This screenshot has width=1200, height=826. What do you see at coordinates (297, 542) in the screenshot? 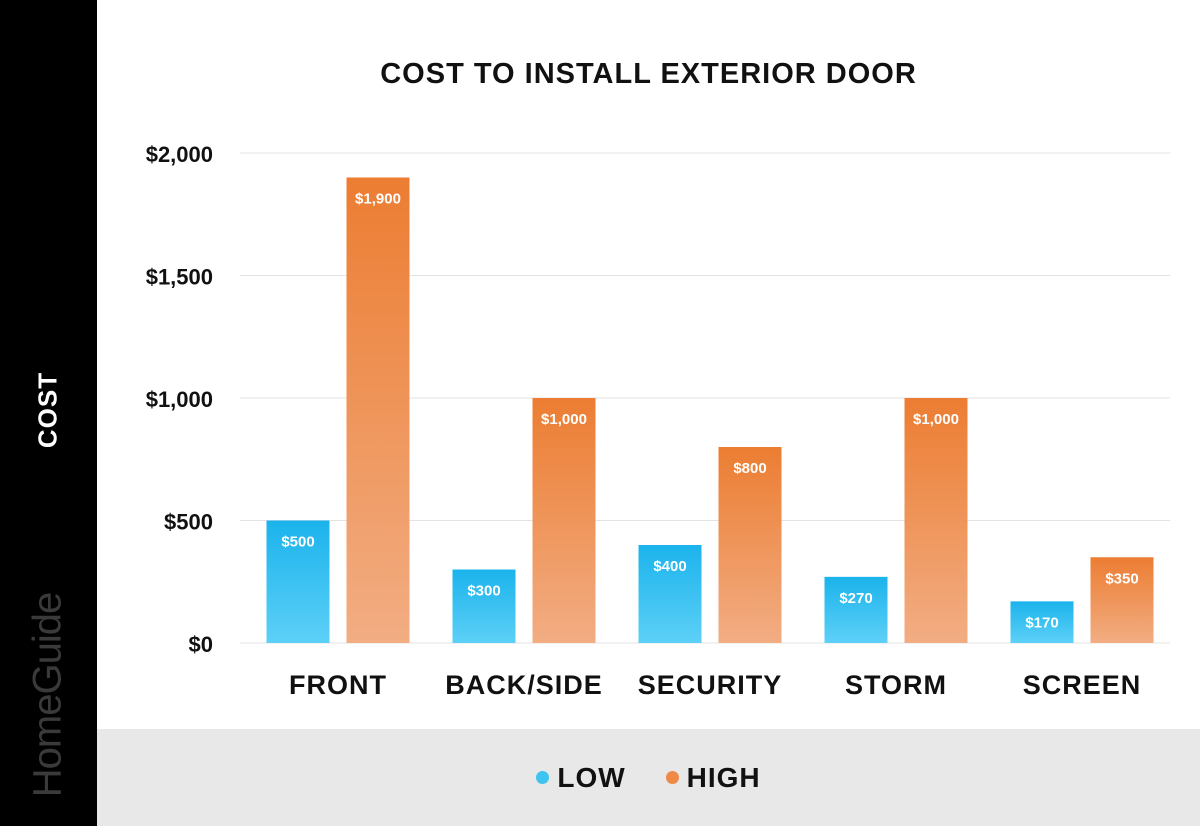
I see `data-label: $500` at bounding box center [297, 542].